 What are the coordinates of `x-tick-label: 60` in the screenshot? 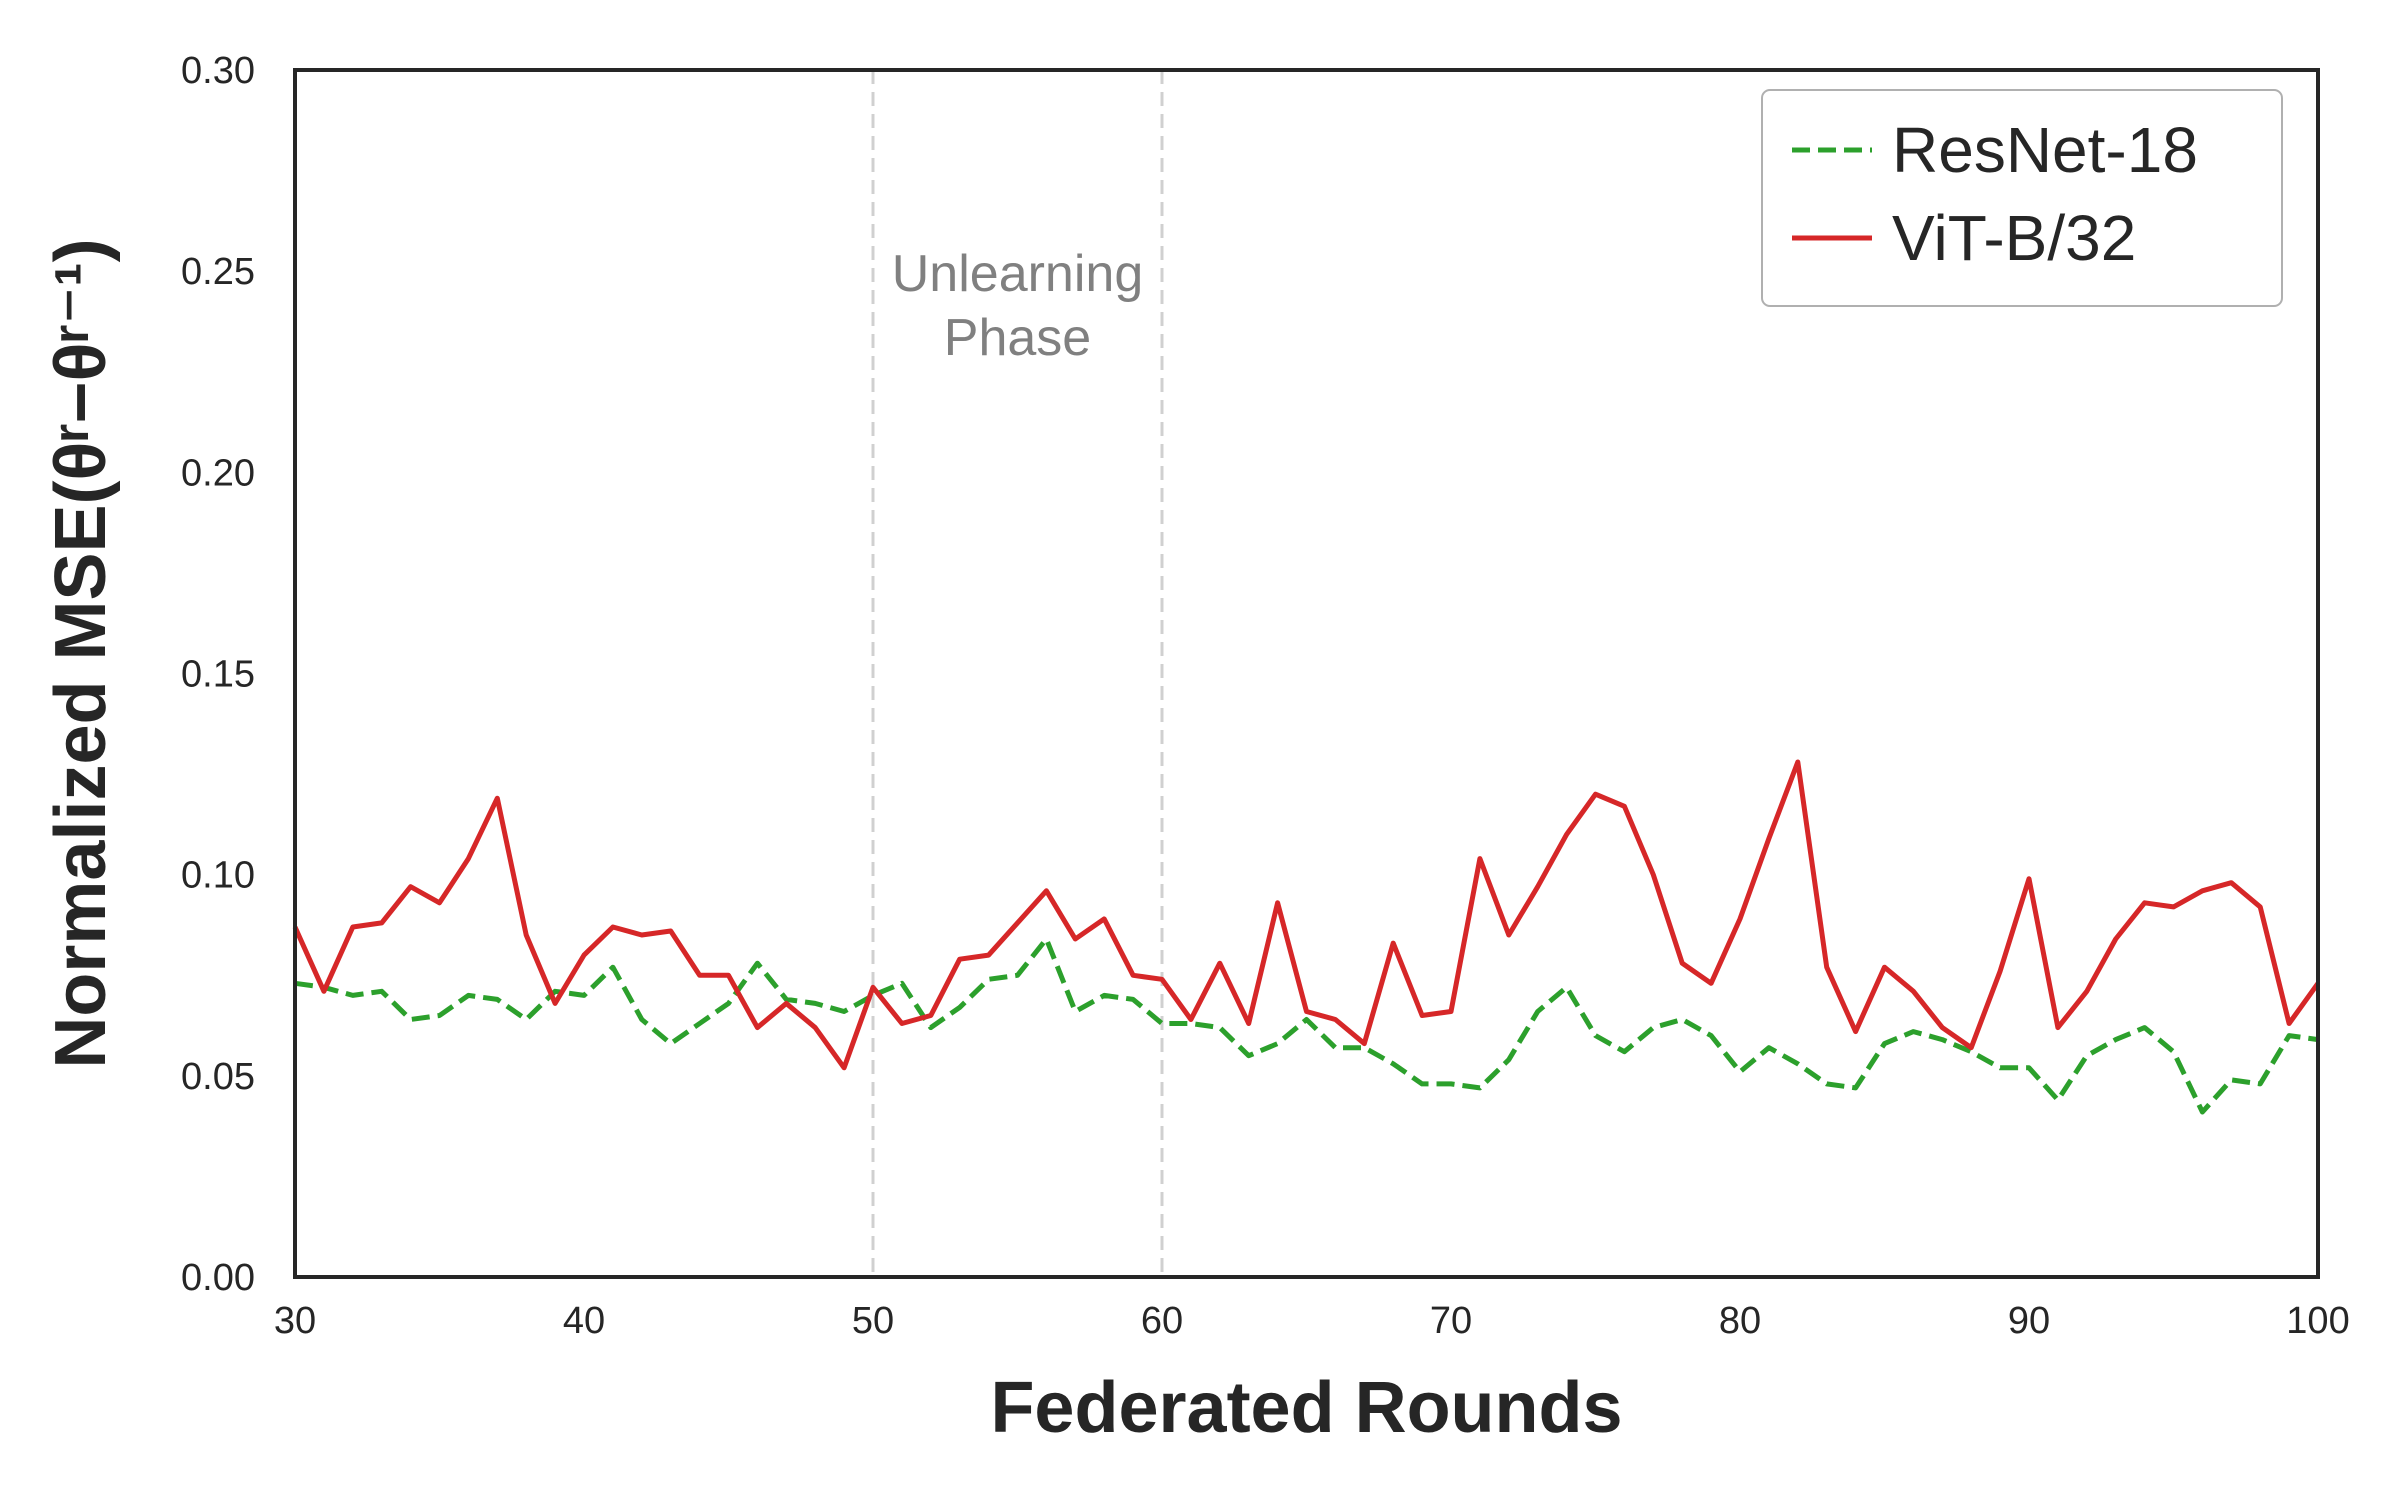 It's located at (1162, 1321).